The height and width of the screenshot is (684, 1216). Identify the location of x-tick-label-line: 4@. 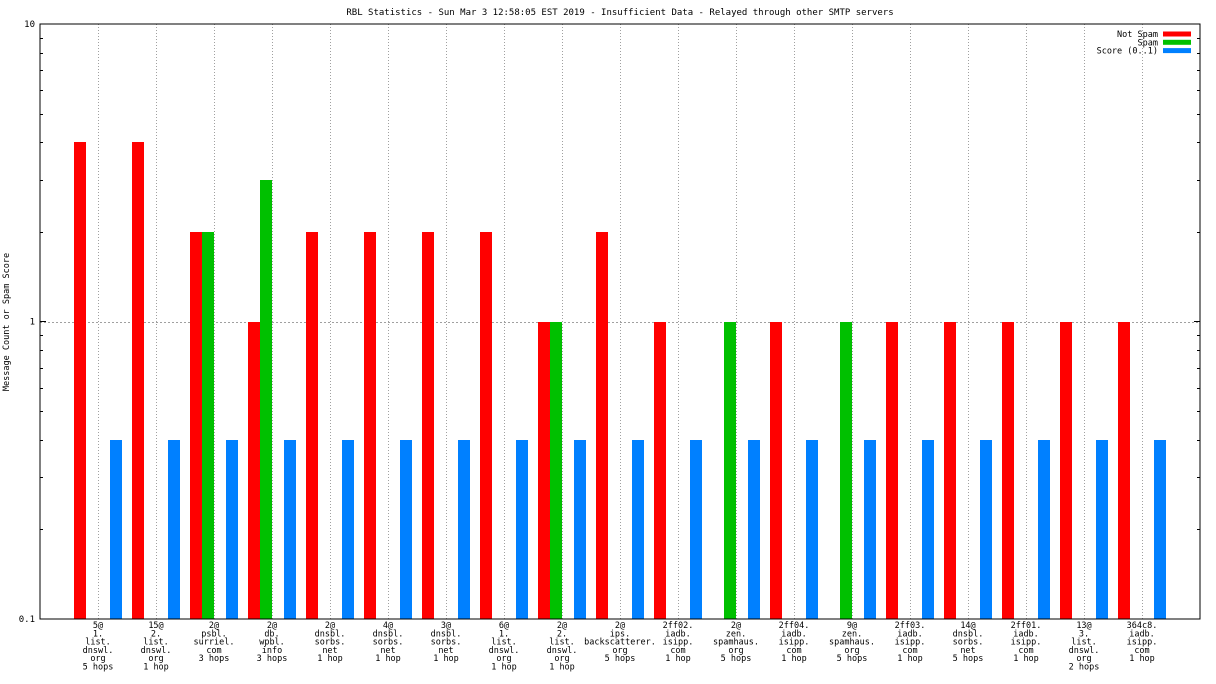
(388, 626).